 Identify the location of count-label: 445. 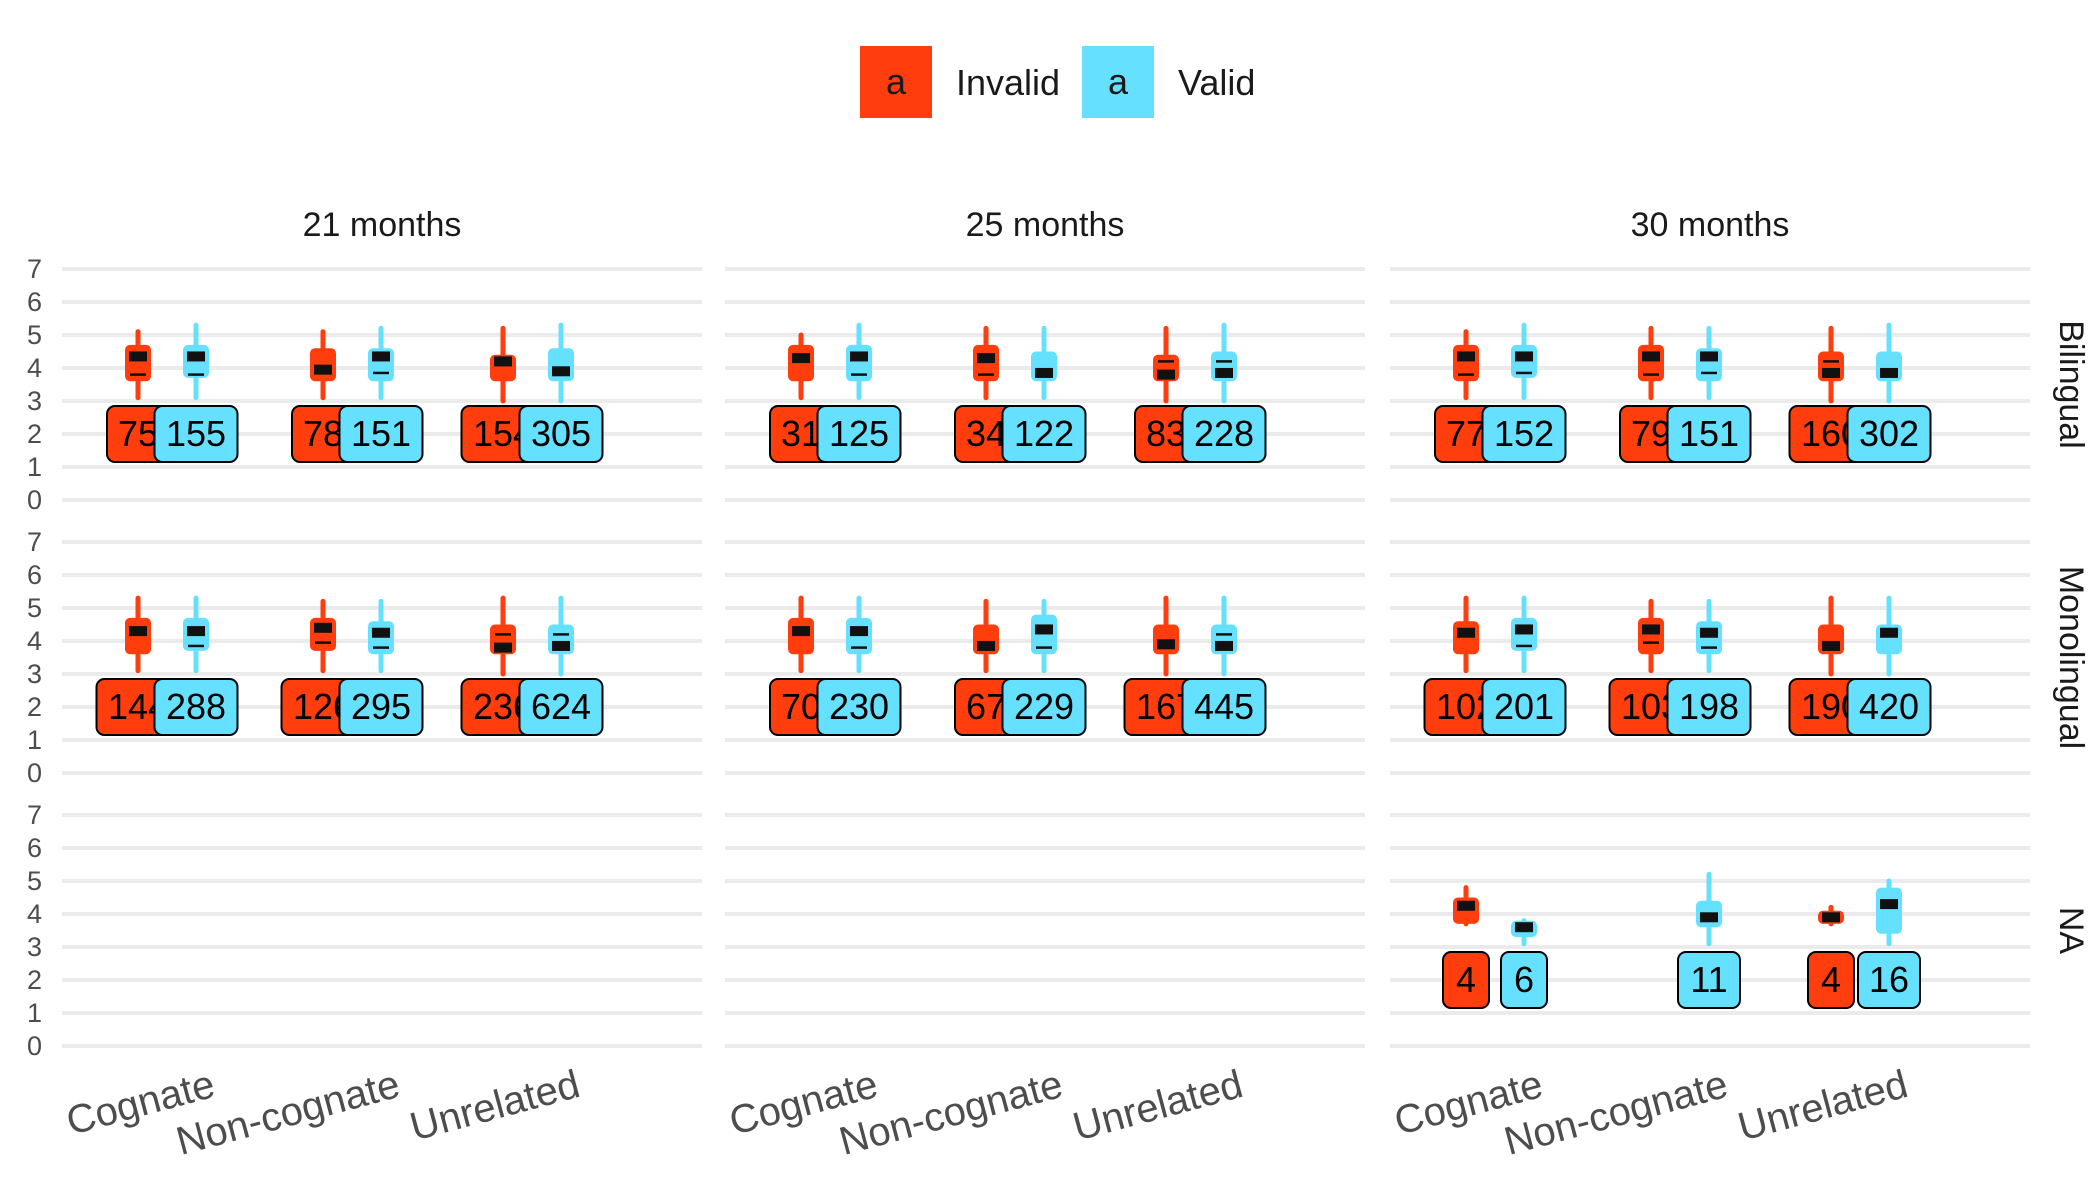
(1224, 706).